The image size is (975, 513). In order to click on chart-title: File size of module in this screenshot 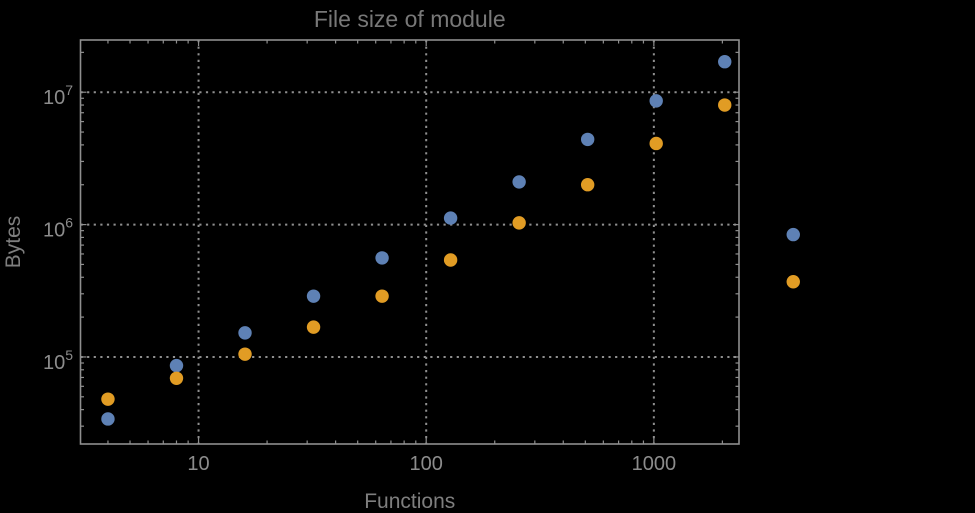, I will do `click(410, 19)`.